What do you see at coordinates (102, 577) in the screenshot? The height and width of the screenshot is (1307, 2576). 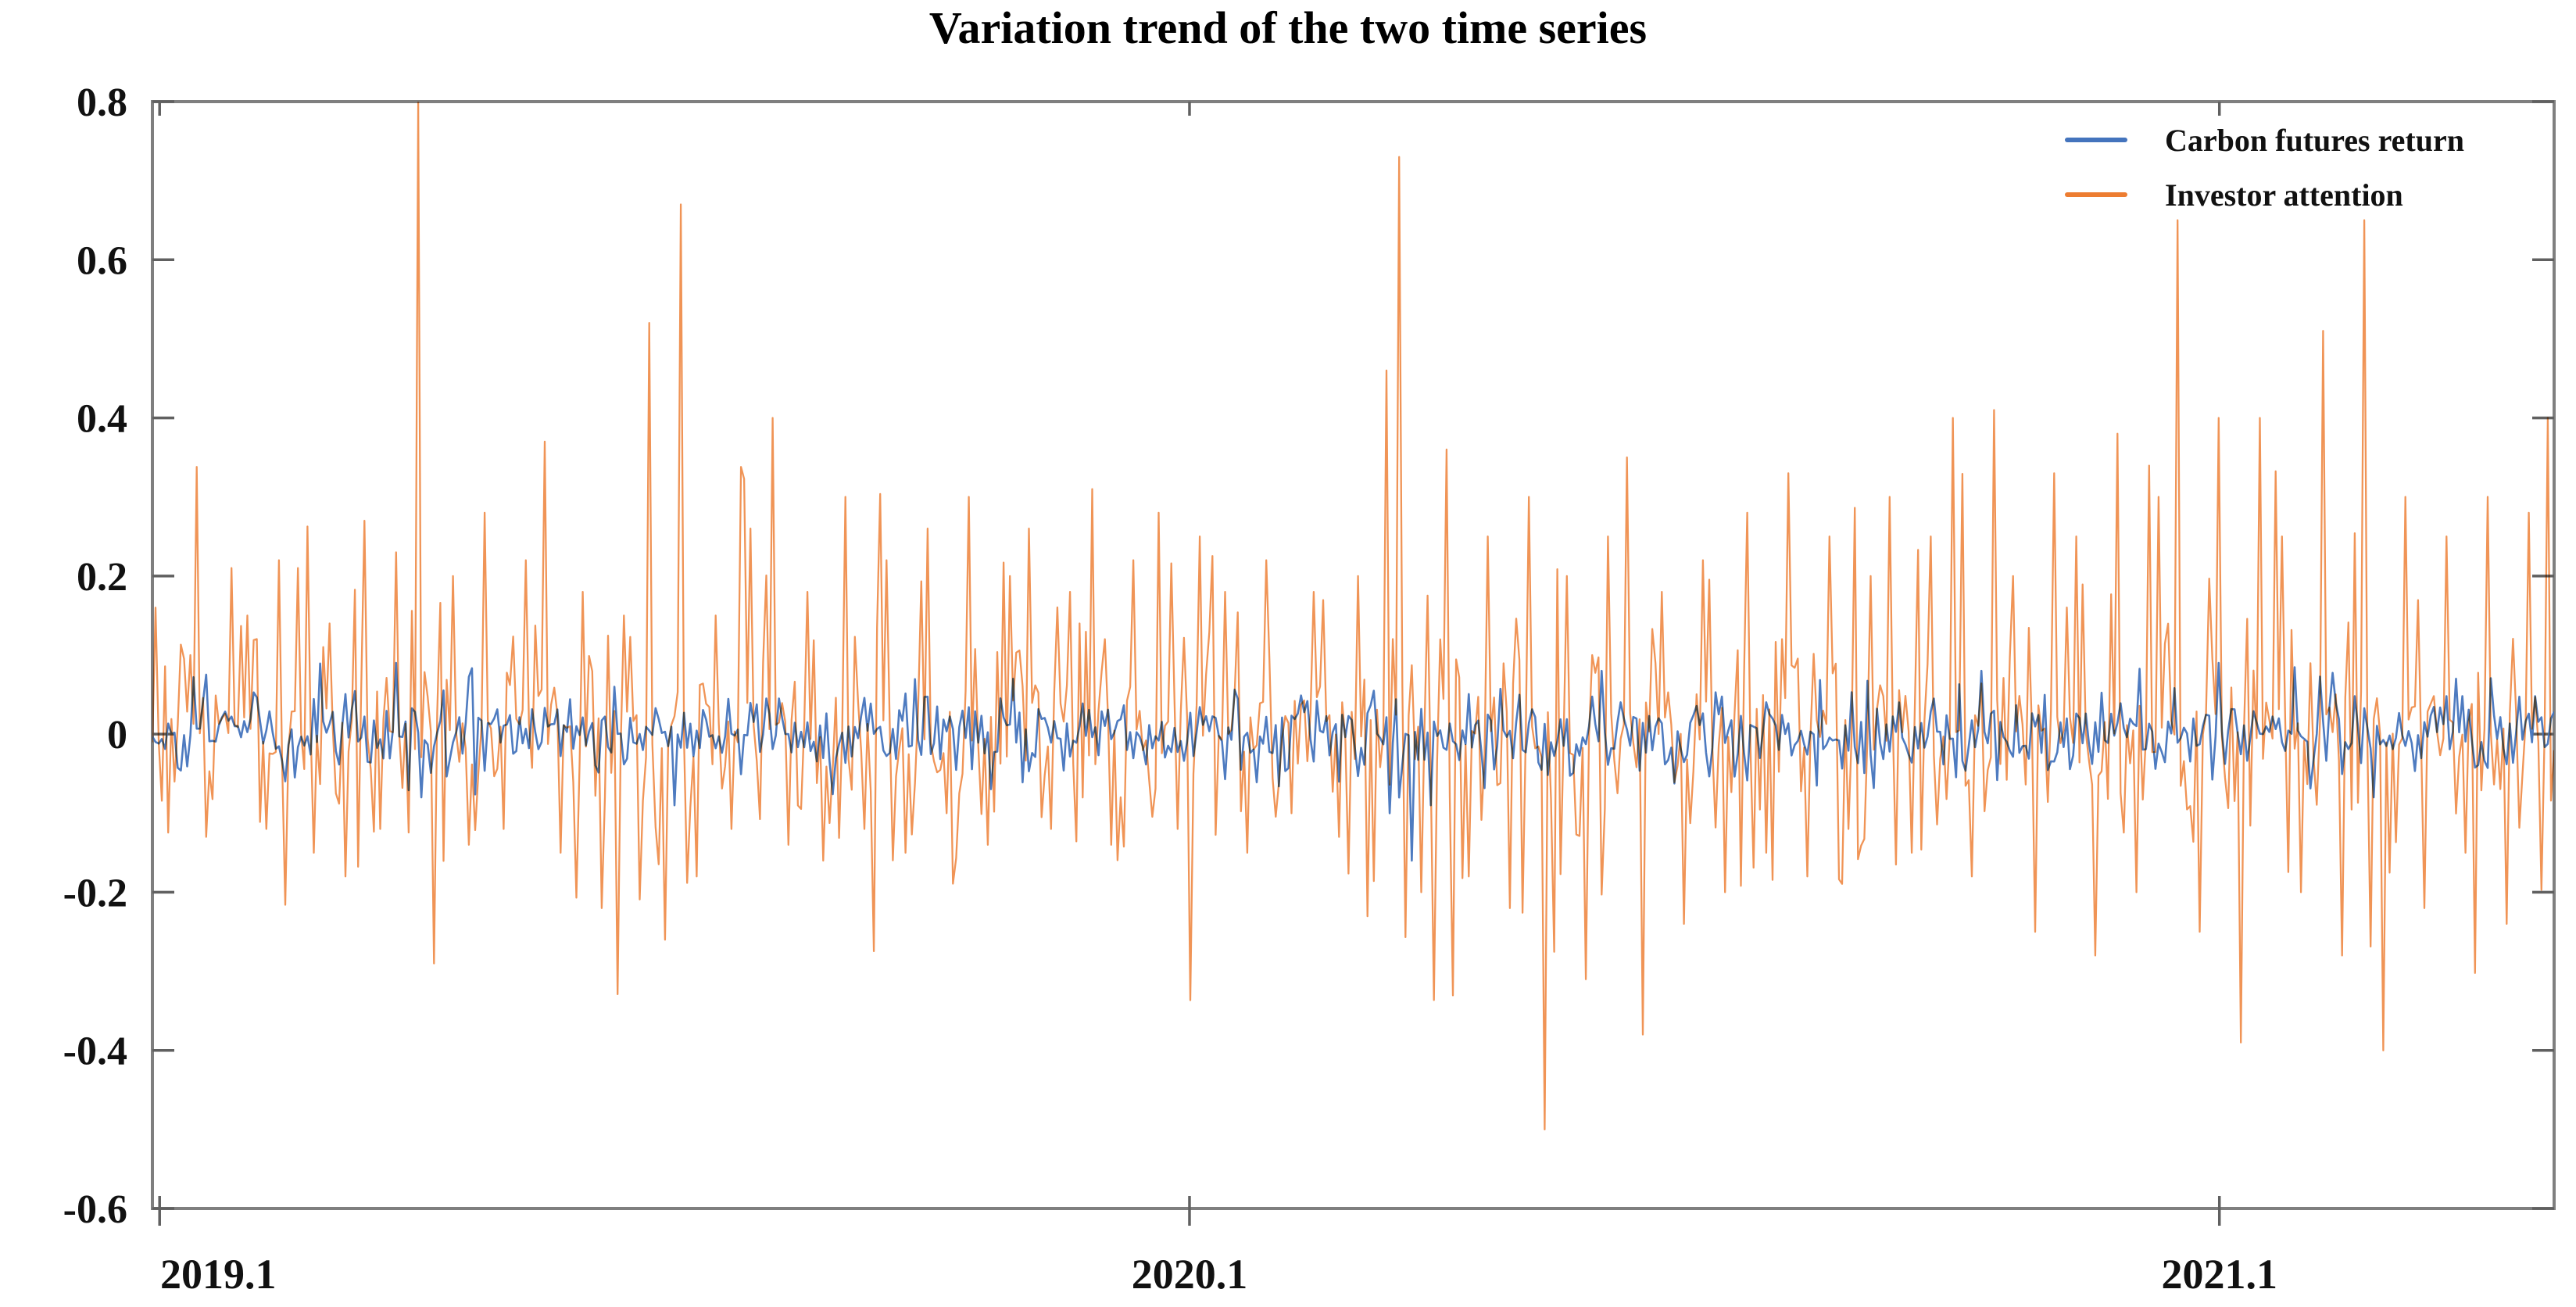 I see `y-tick-label: 0.2` at bounding box center [102, 577].